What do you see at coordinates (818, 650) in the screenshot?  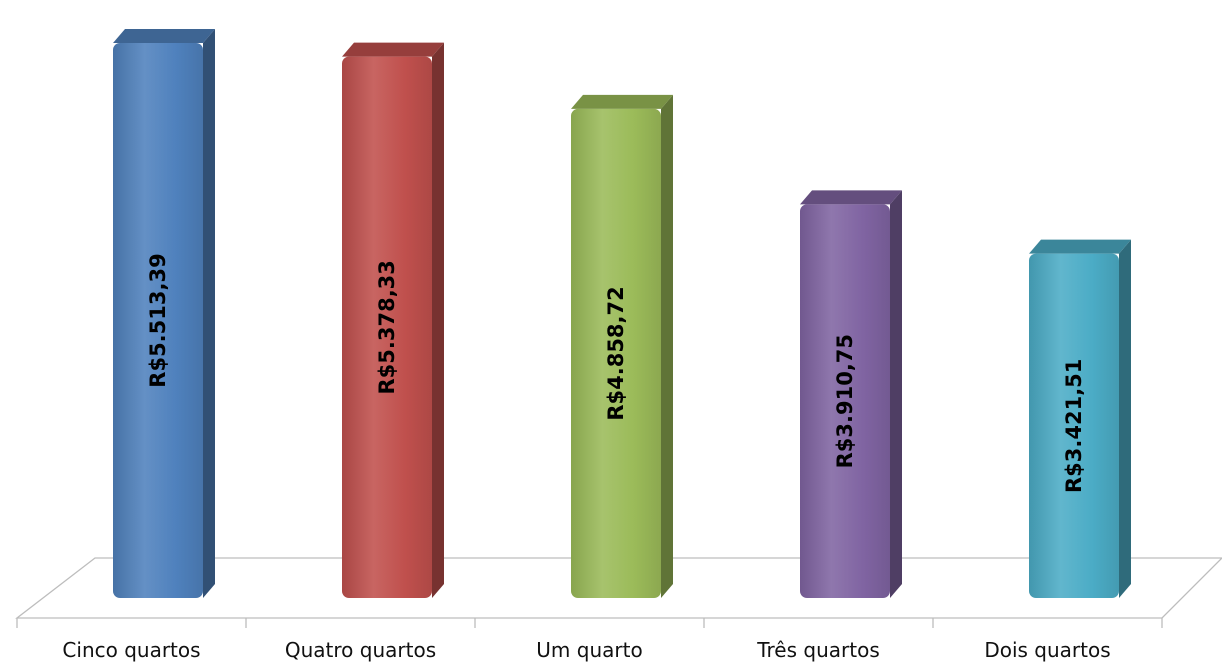 I see `x-axis-label: Três quartos` at bounding box center [818, 650].